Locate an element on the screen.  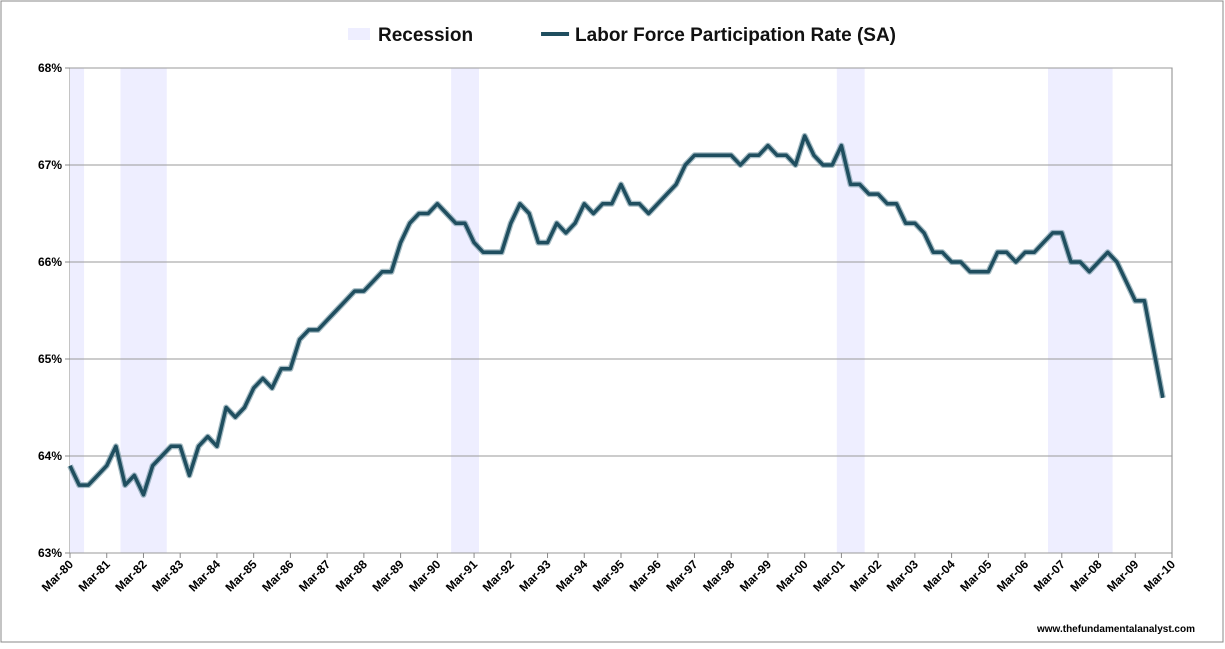
y-tick-label: 65% is located at coordinates (50, 359).